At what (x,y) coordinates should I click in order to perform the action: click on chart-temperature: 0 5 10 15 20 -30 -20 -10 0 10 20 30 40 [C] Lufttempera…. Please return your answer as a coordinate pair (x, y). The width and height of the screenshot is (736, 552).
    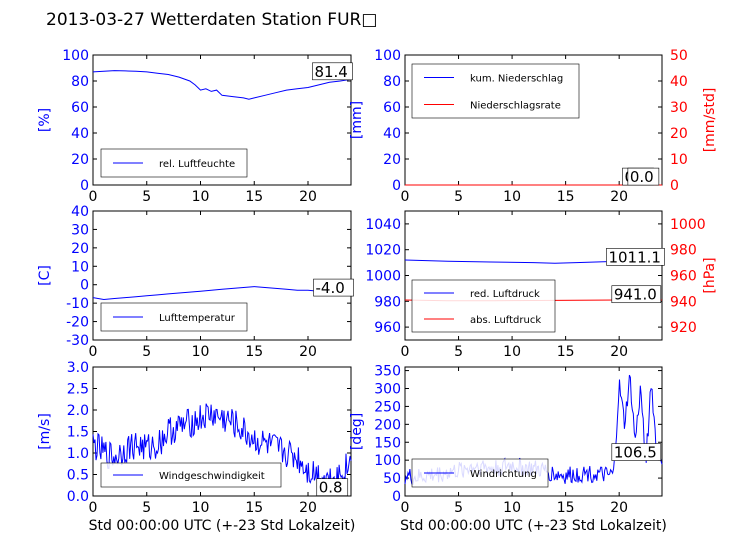
    Looking at the image, I should click on (195, 282).